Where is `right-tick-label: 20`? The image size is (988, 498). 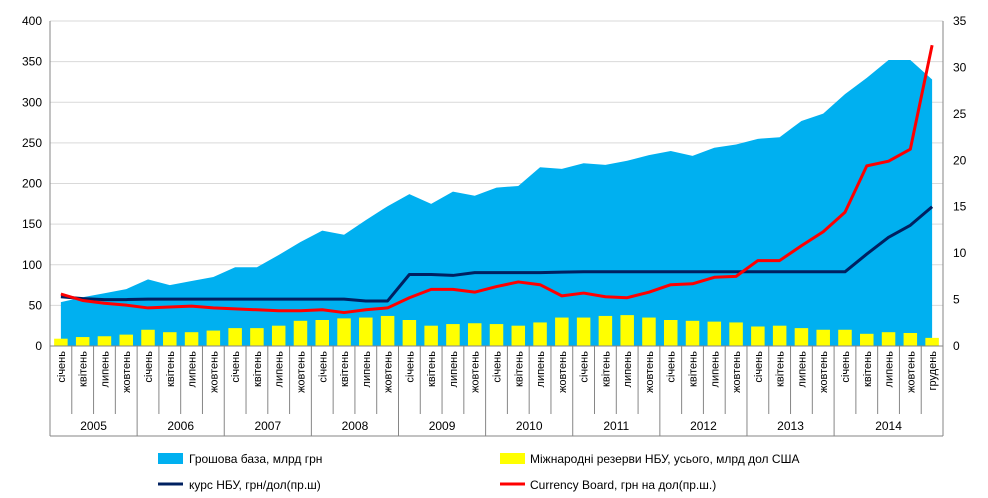
right-tick-label: 20 is located at coordinates (960, 160).